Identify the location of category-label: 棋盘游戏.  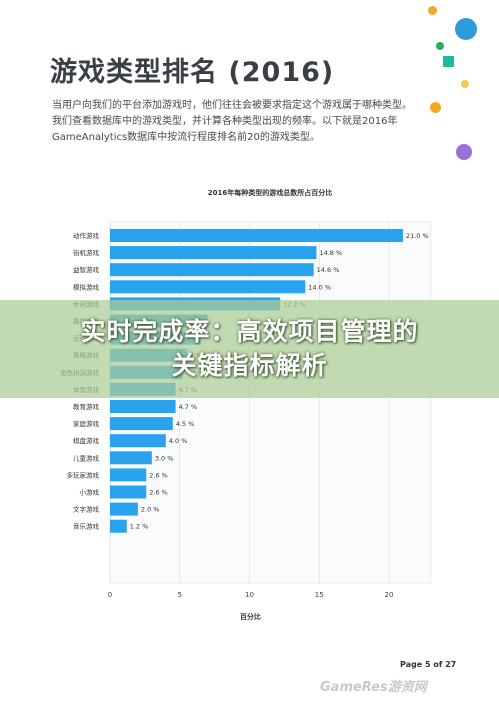
(86, 440).